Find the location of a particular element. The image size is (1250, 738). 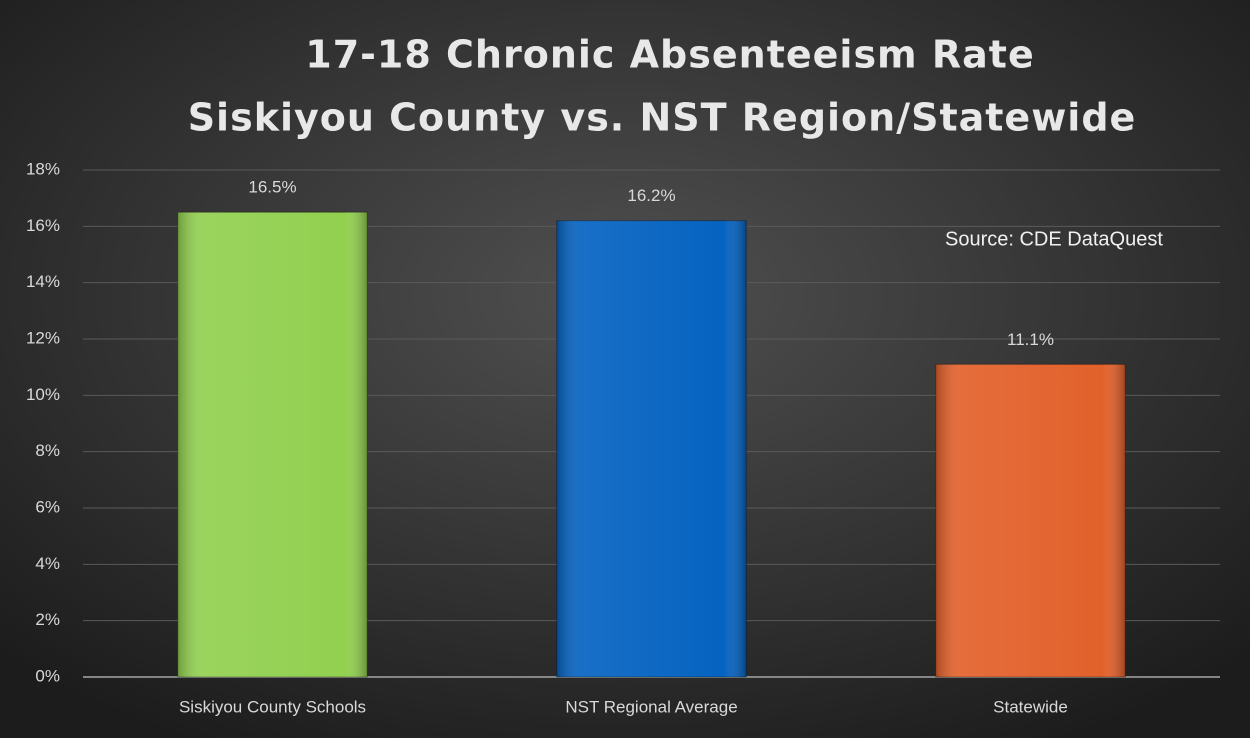

y-tick-label: 2% is located at coordinates (47, 619).